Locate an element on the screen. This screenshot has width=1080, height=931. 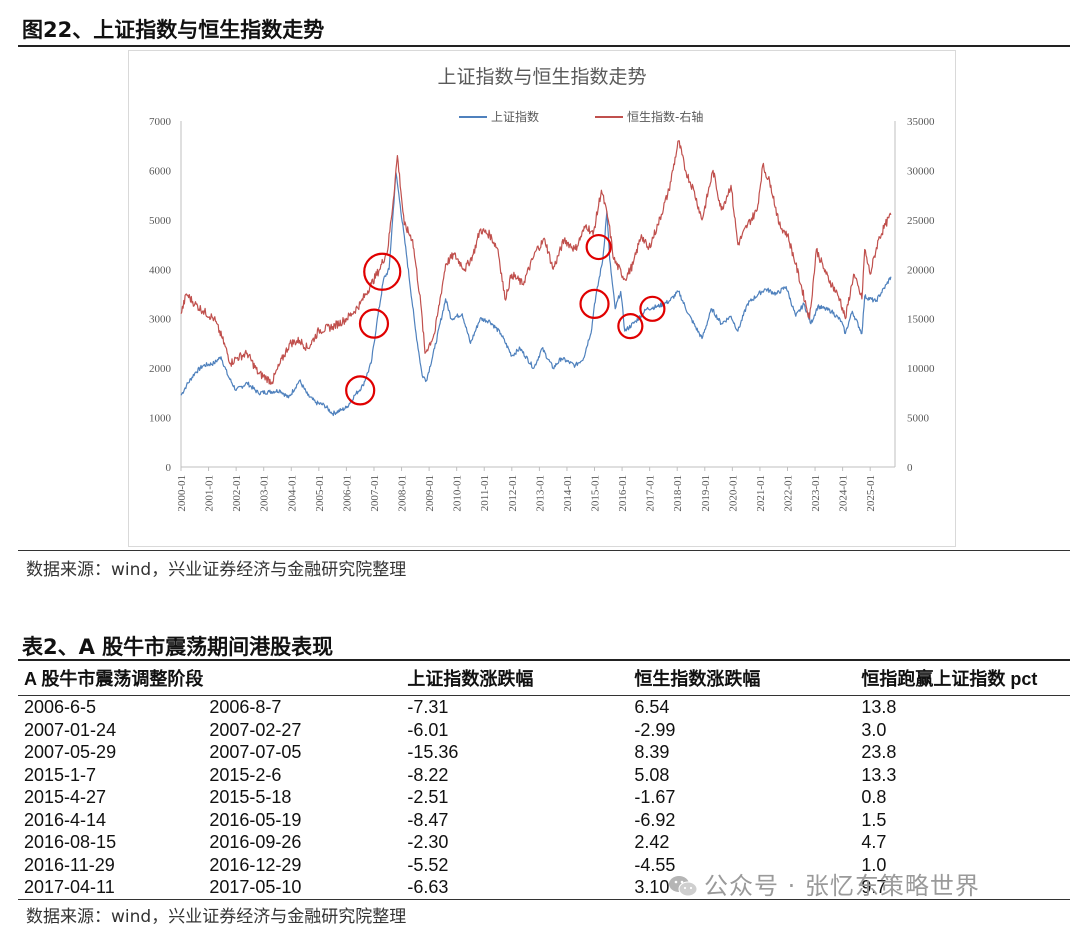
y-right-tick-label: 15000 is located at coordinates (921, 320).